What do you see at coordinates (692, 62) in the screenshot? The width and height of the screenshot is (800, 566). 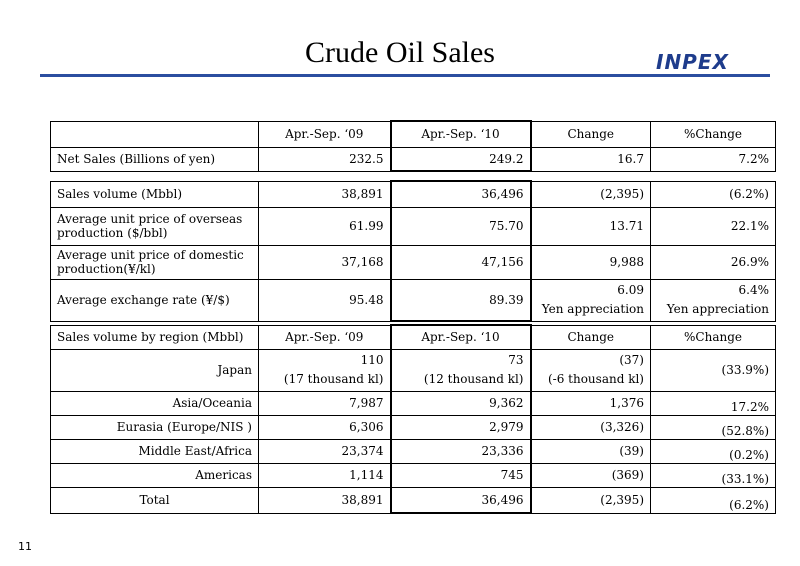 I see `inpex-logo: INPEX` at bounding box center [692, 62].